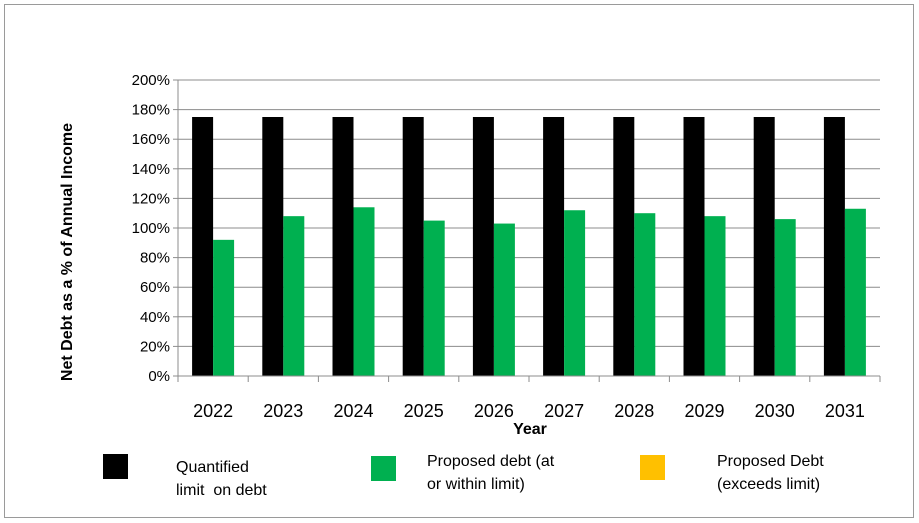 The image size is (919, 523). What do you see at coordinates (151, 80) in the screenshot?
I see `y-tick-label: 200%` at bounding box center [151, 80].